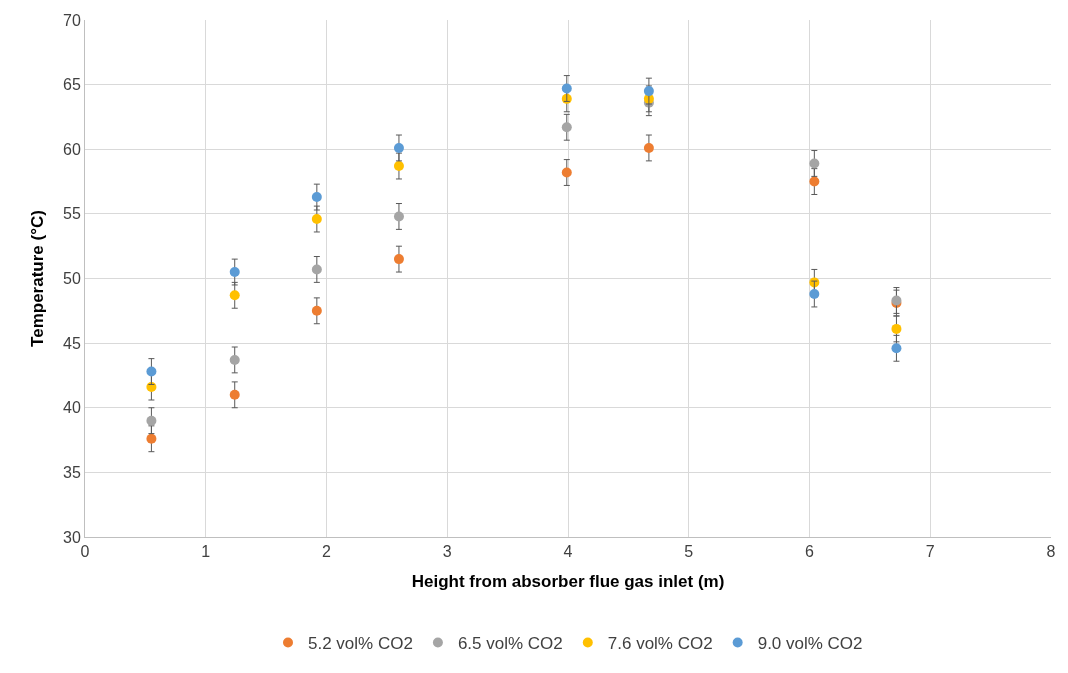 Image resolution: width=1068 pixels, height=673 pixels. I want to click on y-tick-label: 65, so click(72, 85).